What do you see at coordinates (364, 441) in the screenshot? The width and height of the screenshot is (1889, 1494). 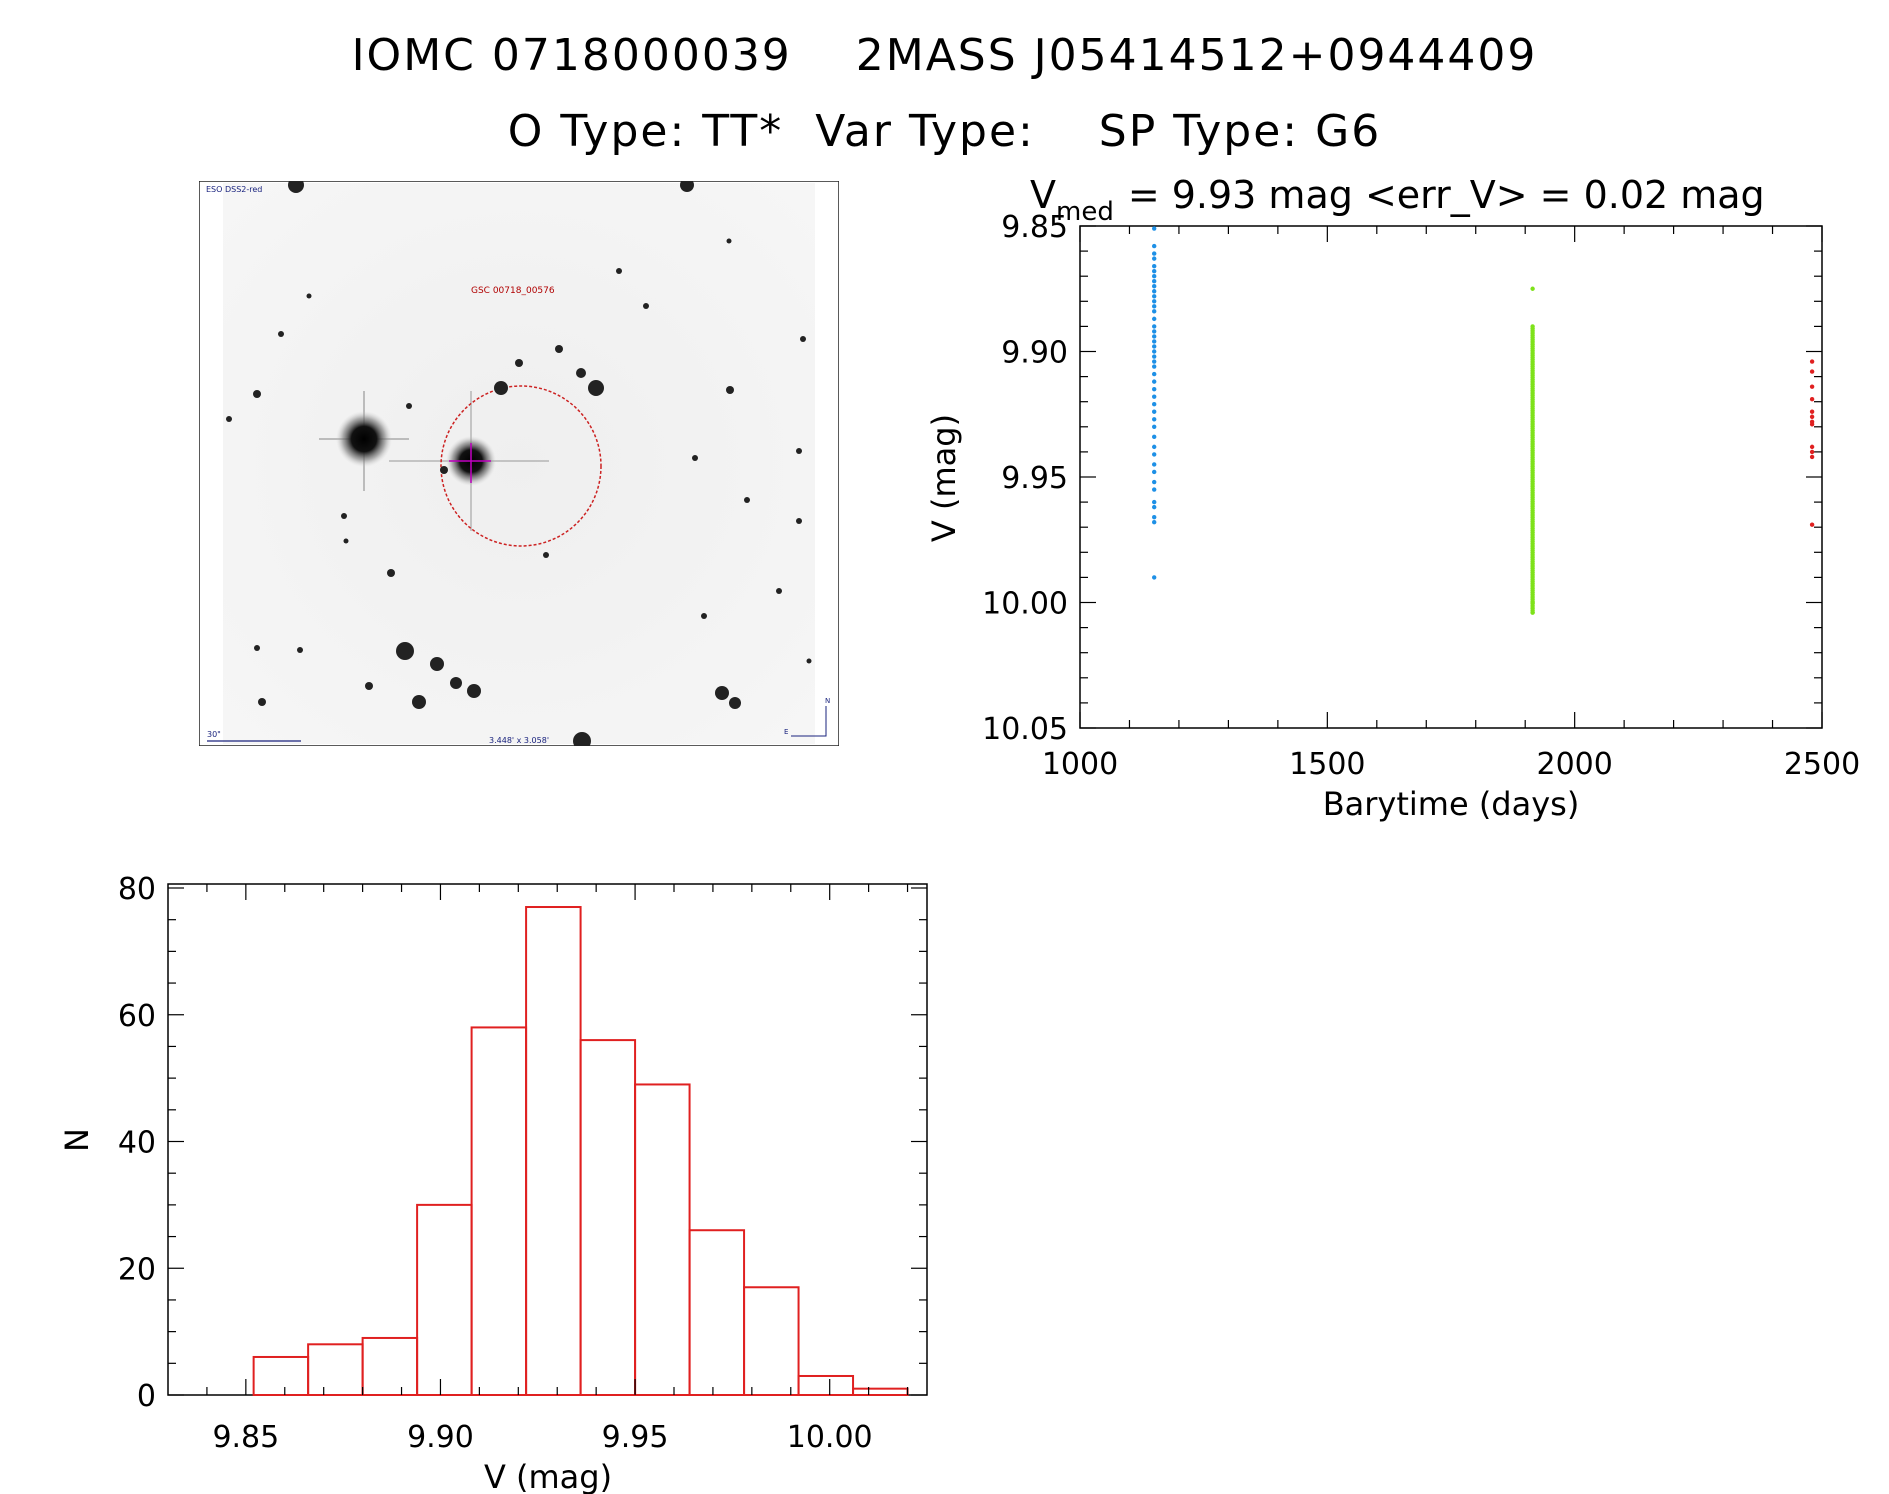 I see `bright-star-left` at bounding box center [364, 441].